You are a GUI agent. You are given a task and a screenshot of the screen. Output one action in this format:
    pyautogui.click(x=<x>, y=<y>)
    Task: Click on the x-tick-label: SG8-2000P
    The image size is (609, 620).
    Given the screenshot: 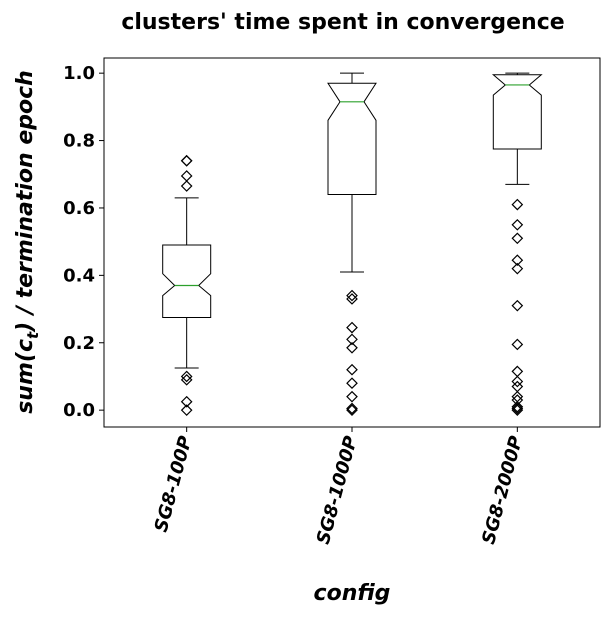 What is the action you would take?
    pyautogui.click(x=502, y=490)
    